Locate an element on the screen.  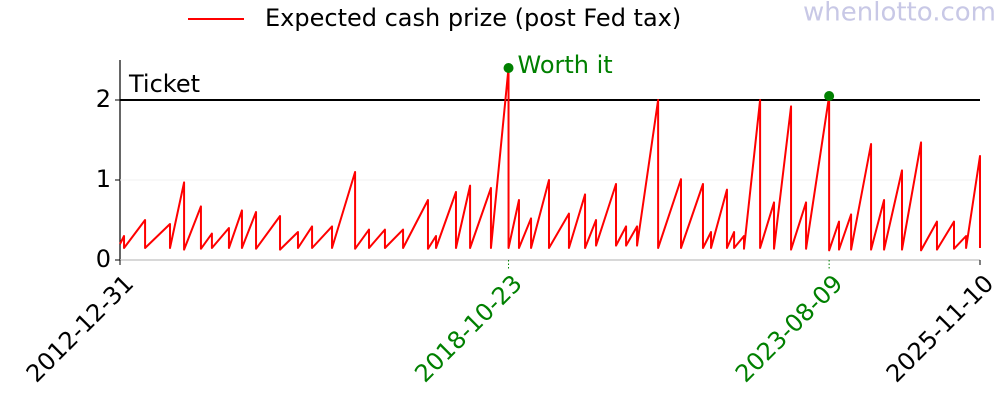
legend-label: Expected cash prize (post Fed tax) is located at coordinates (473, 18).